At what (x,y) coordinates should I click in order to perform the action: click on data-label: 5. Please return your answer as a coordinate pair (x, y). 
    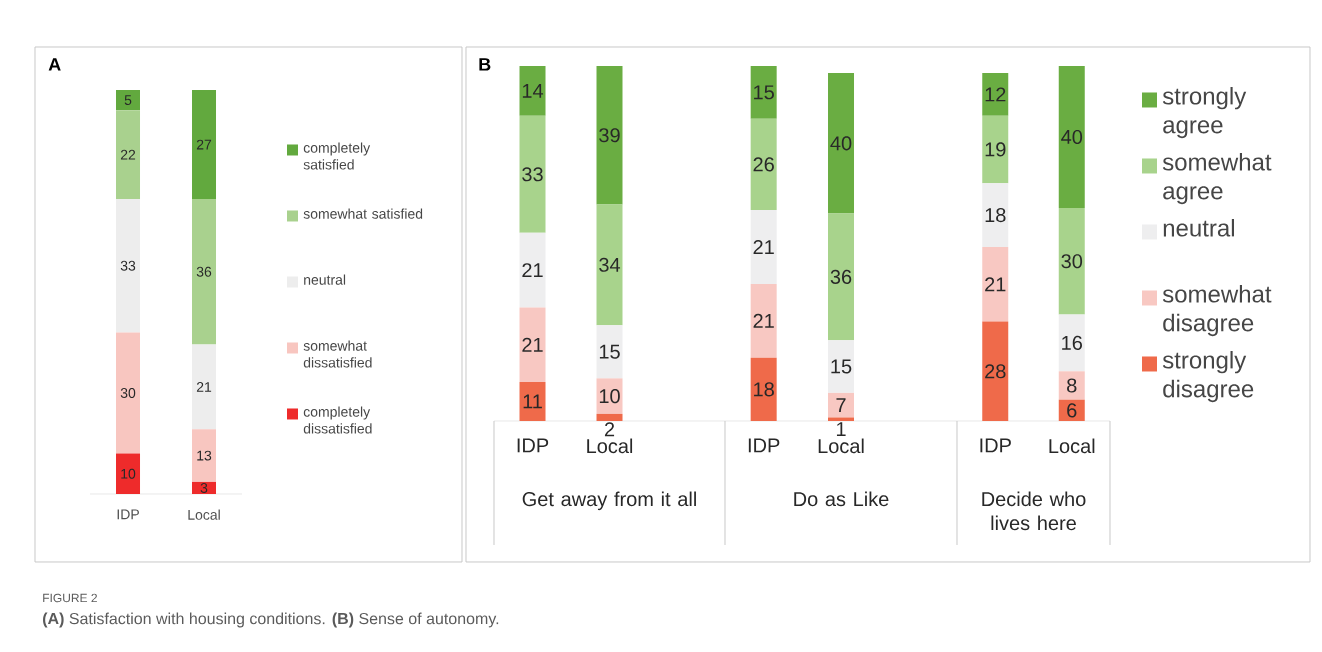
    Looking at the image, I should click on (128, 100).